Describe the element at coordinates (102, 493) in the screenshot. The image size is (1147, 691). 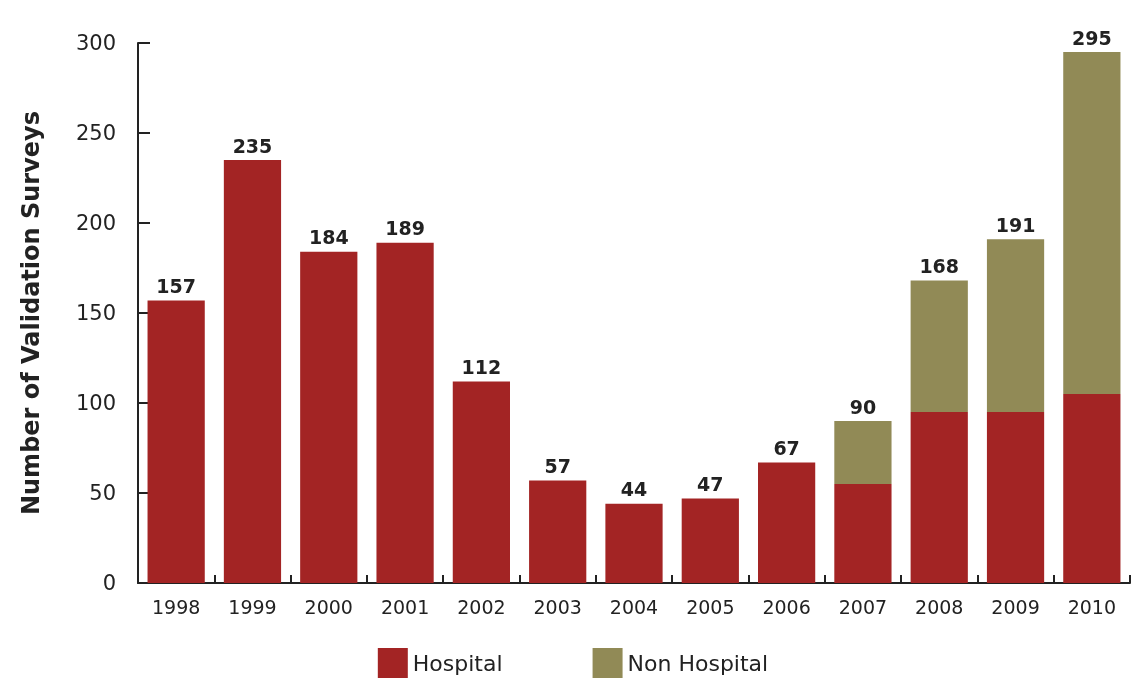
I see `y-tick-label: 50` at that location.